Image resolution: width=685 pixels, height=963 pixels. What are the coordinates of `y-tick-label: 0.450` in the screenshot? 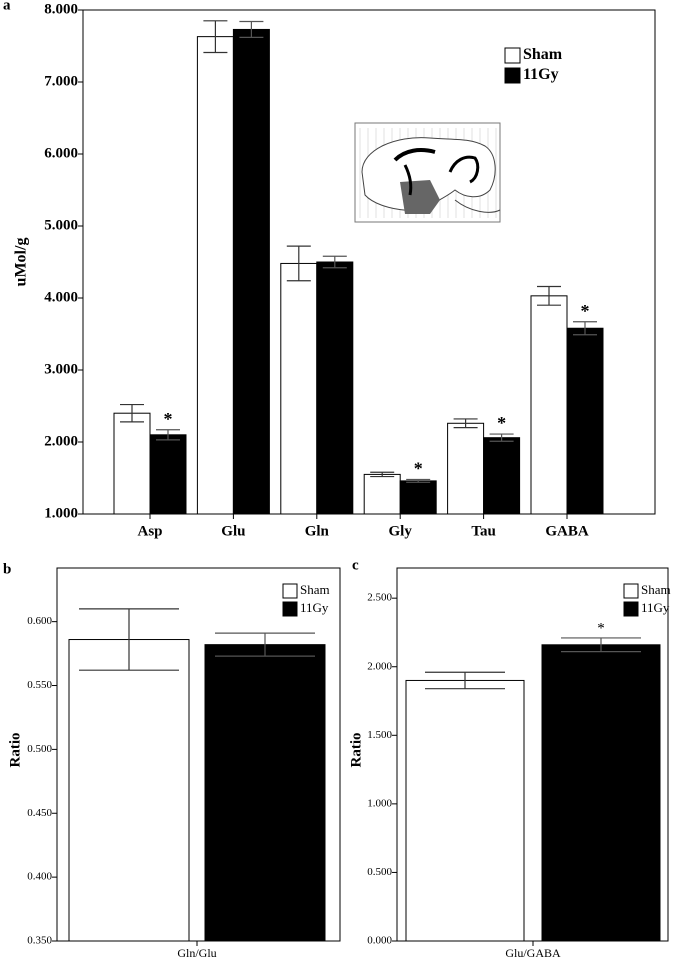 It's located at (39, 813).